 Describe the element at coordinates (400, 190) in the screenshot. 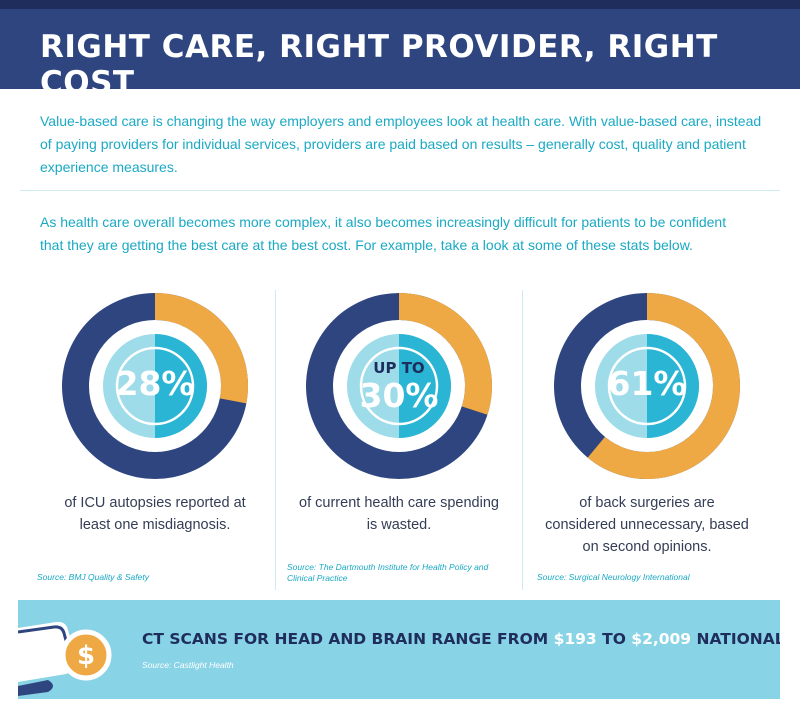

I see `divider` at that location.